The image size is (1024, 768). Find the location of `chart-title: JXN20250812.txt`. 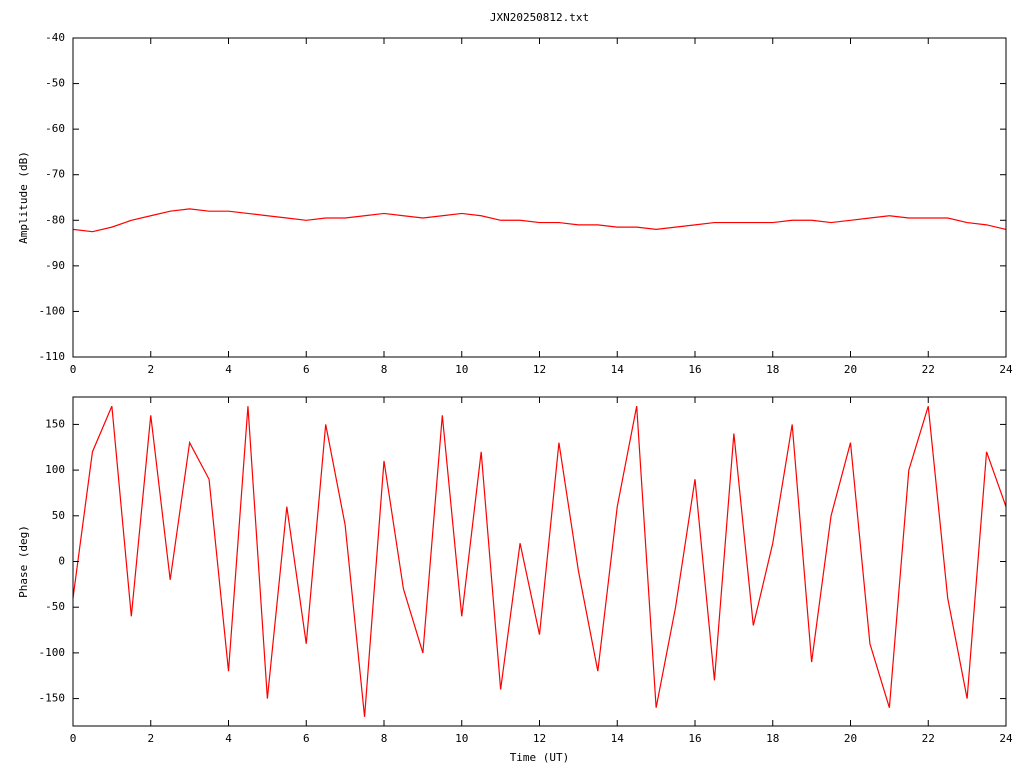

chart-title: JXN20250812.txt is located at coordinates (539, 17).